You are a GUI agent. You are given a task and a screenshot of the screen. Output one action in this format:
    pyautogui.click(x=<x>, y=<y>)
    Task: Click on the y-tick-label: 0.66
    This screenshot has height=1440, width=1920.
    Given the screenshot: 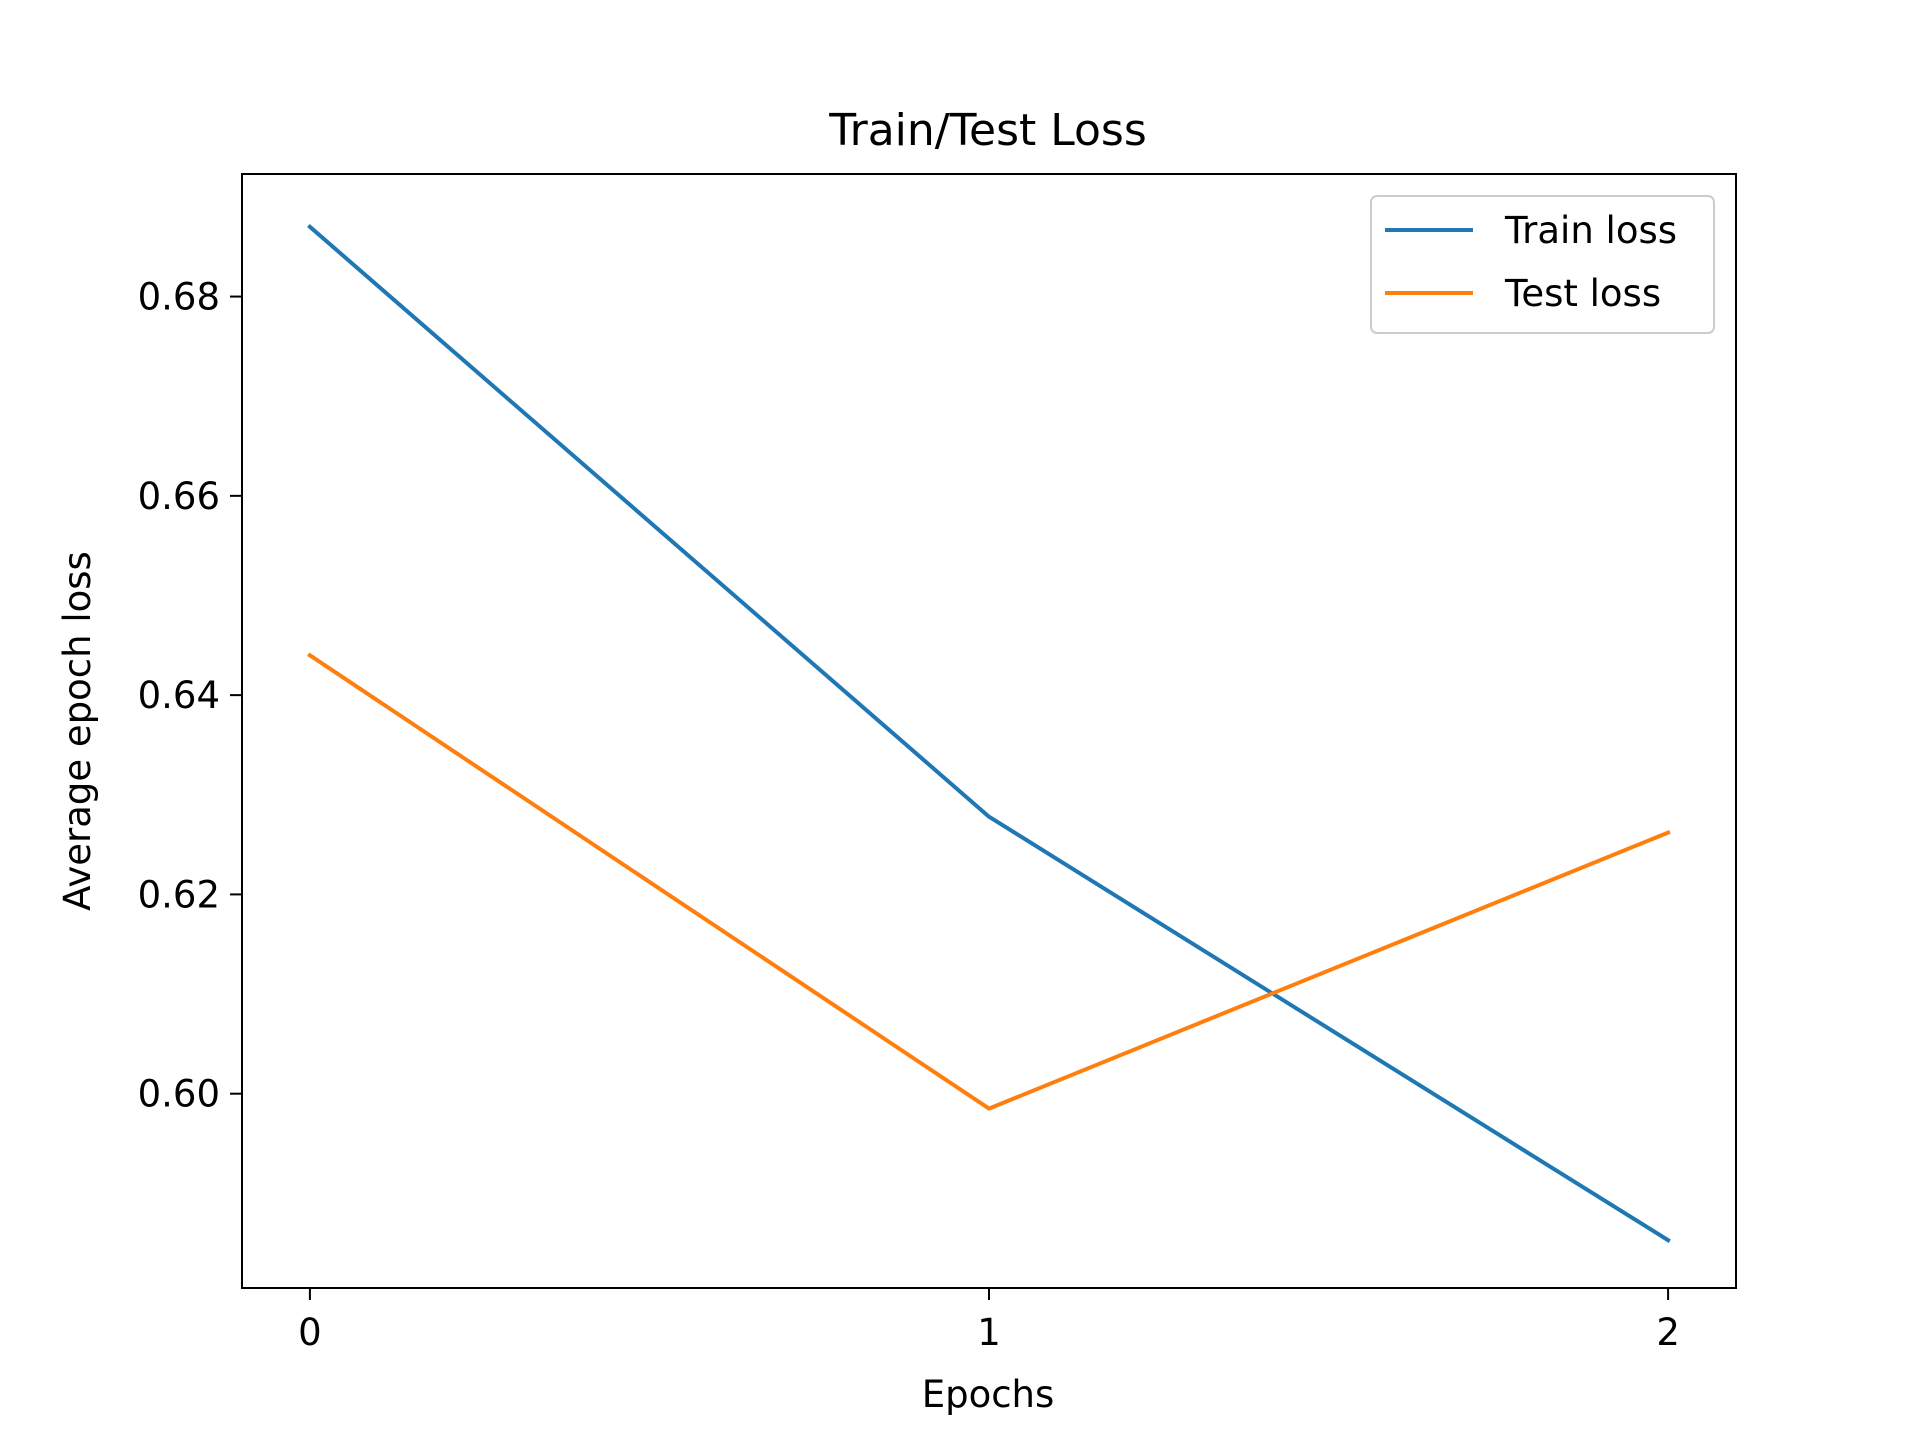 What is the action you would take?
    pyautogui.click(x=179, y=496)
    